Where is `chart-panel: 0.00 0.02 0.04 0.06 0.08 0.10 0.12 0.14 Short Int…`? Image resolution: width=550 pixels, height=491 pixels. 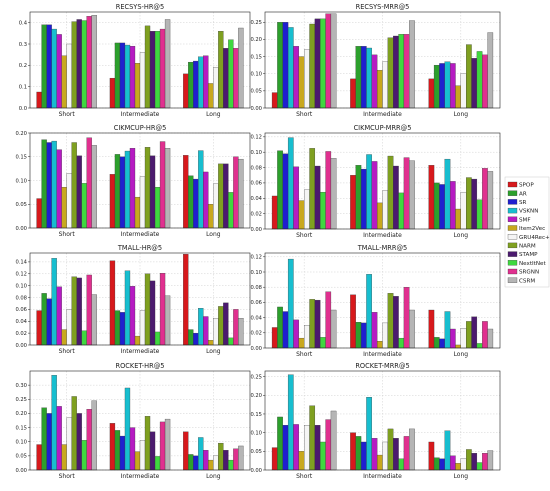
chart-panel: 0.00 0.02 0.04 0.06 0.08 0.10 0.12 0.14 Short Int… is located at coordinates (133, 299).